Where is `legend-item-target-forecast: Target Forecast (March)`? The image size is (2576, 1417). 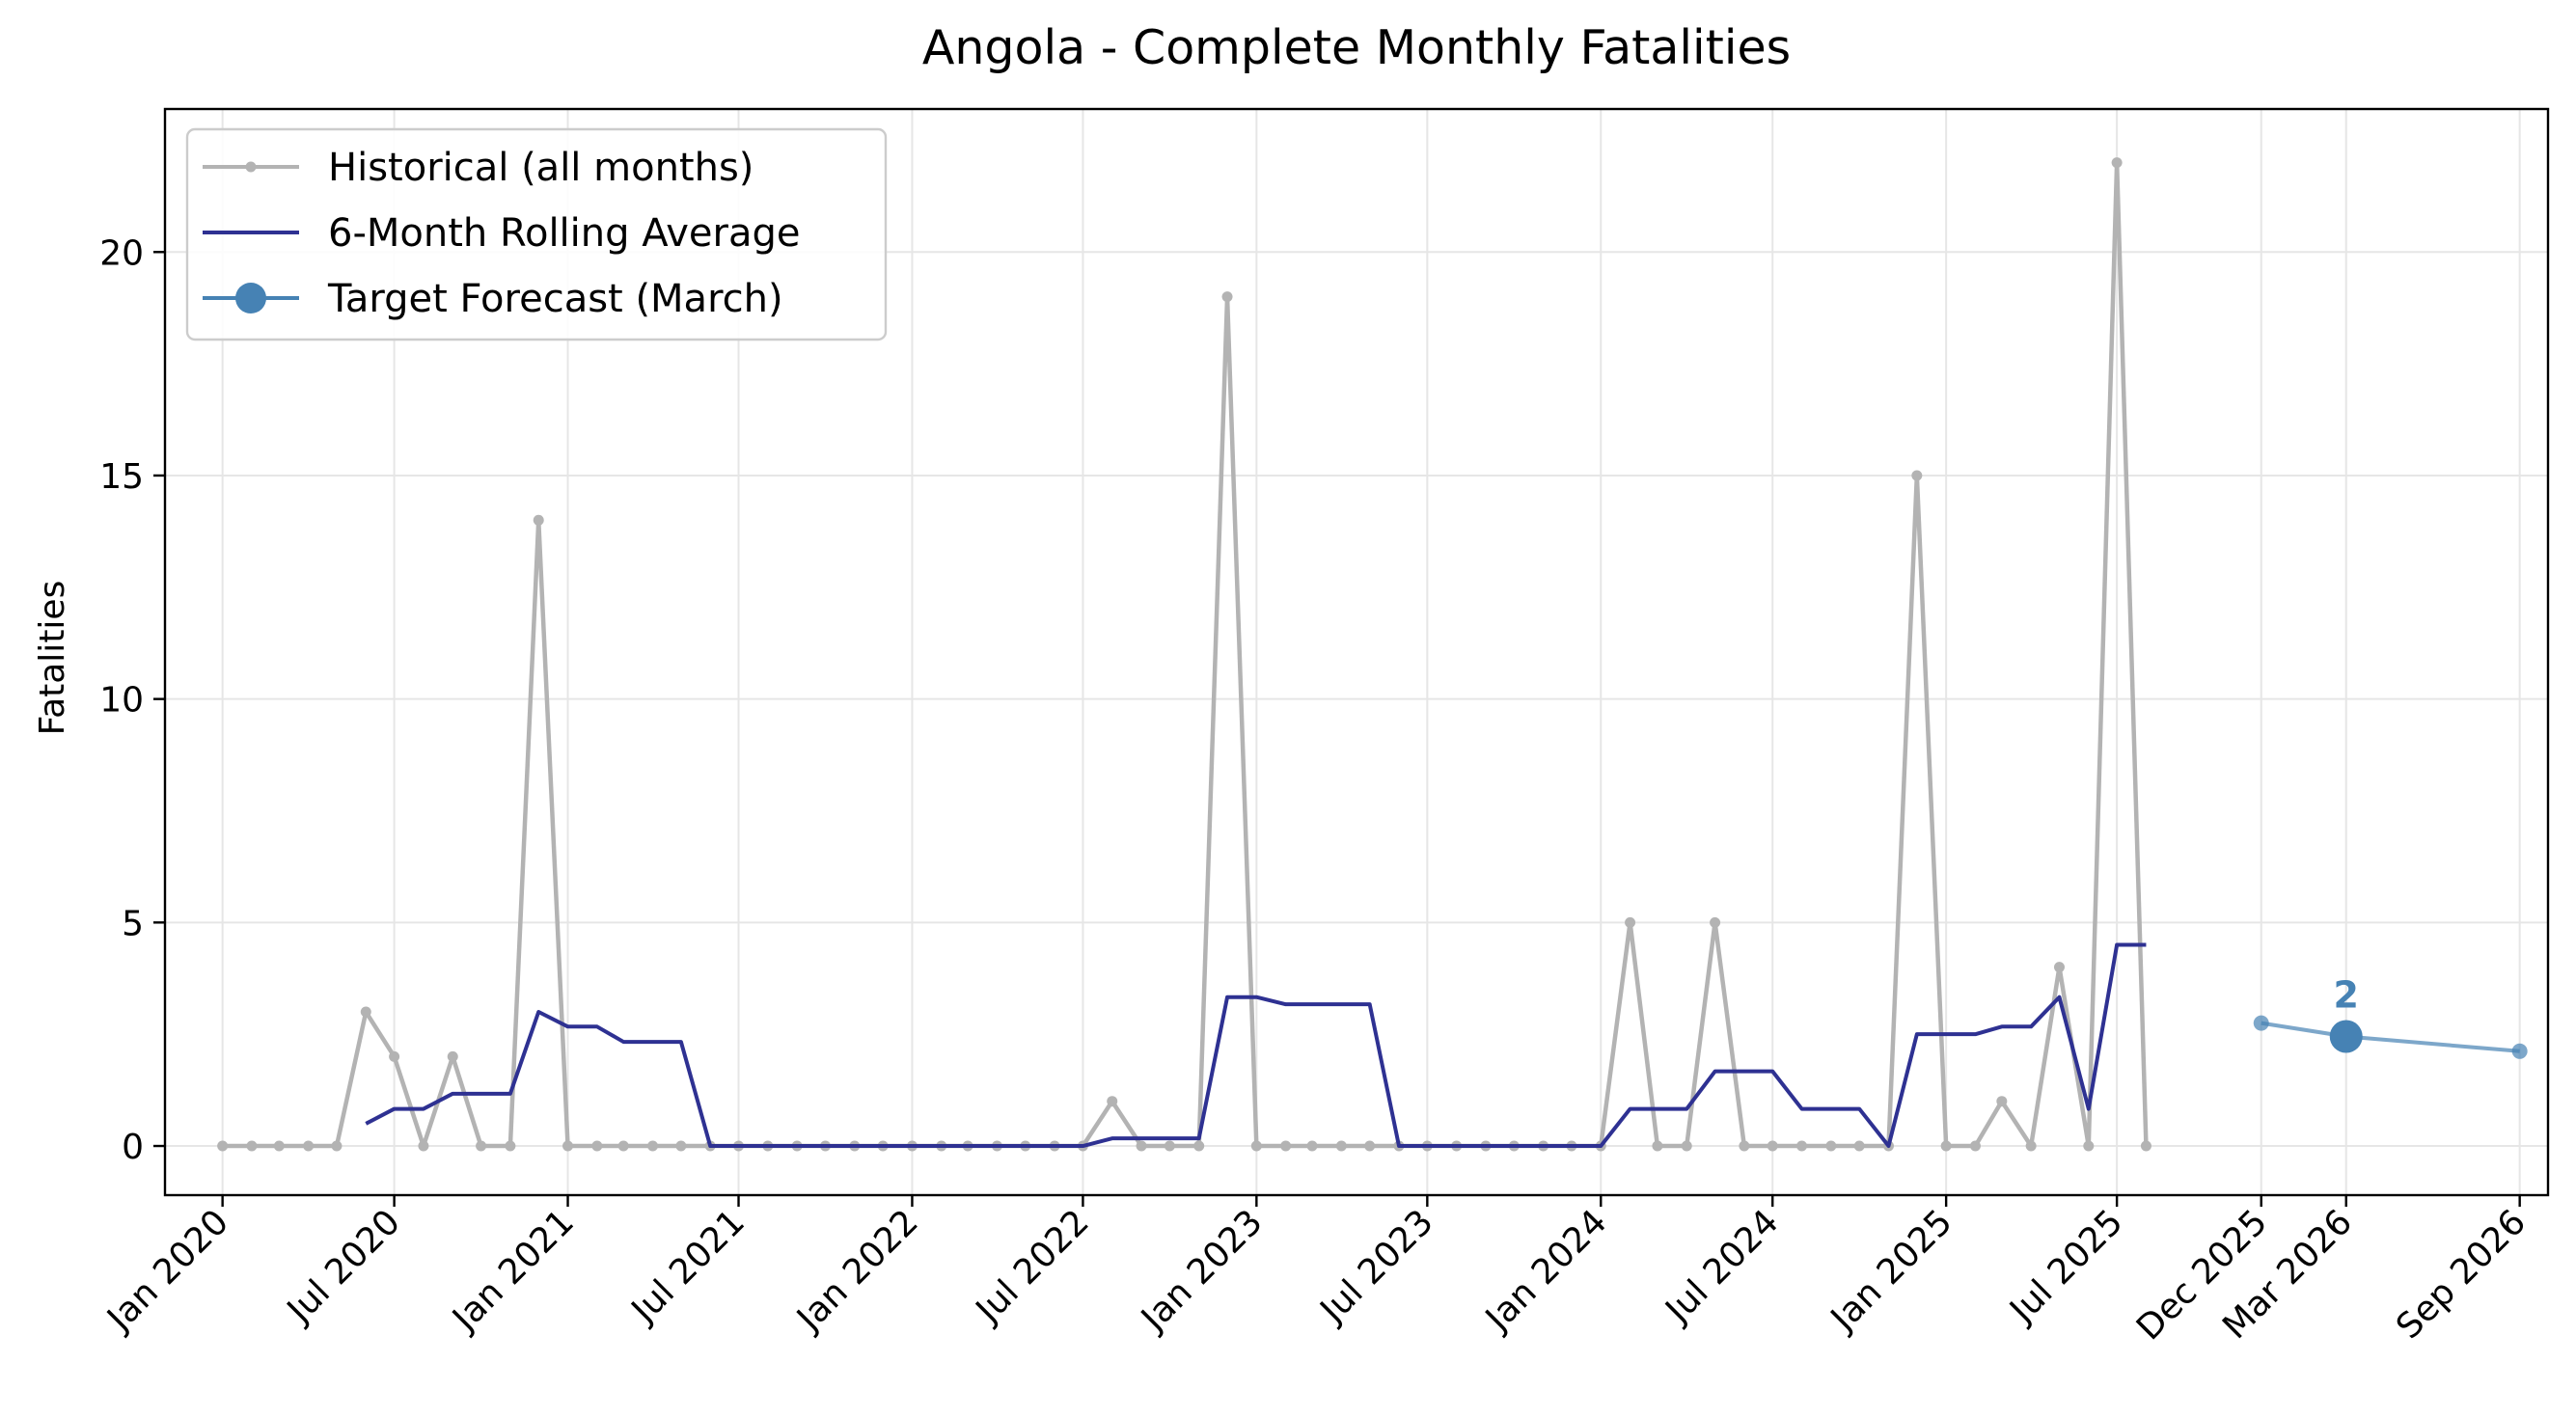 legend-item-target-forecast: Target Forecast (March) is located at coordinates (493, 299).